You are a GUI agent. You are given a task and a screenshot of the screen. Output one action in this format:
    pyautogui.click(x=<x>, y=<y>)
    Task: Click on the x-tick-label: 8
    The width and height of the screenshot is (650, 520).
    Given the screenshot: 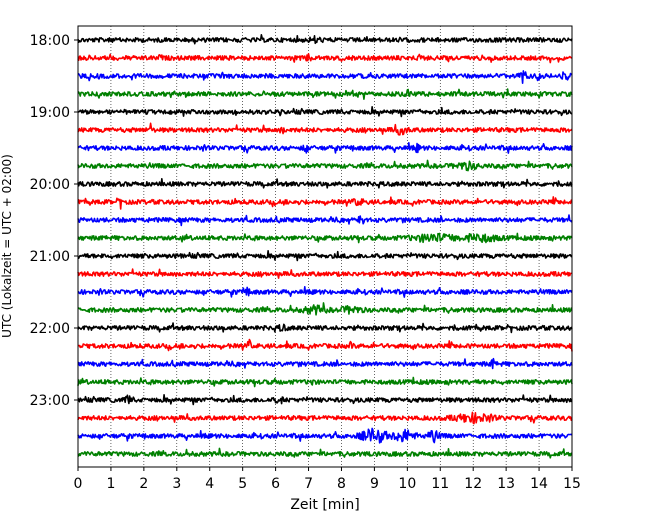 What is the action you would take?
    pyautogui.click(x=341, y=484)
    